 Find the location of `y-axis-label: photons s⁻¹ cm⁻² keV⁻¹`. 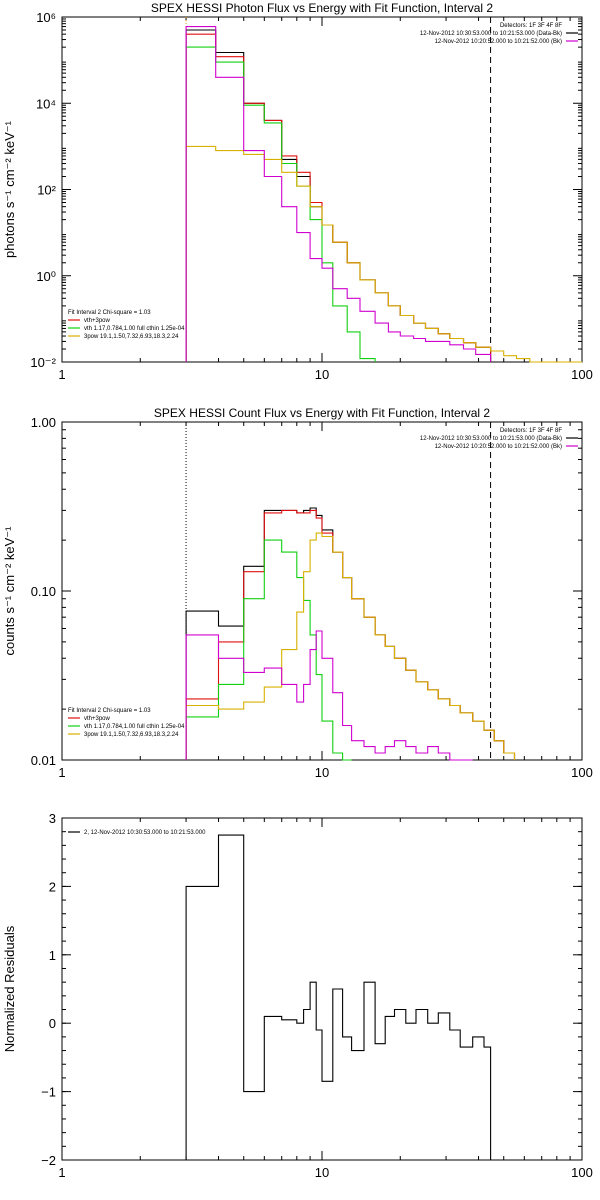

y-axis-label: photons s⁻¹ cm⁻² keV⁻¹ is located at coordinates (9, 189).